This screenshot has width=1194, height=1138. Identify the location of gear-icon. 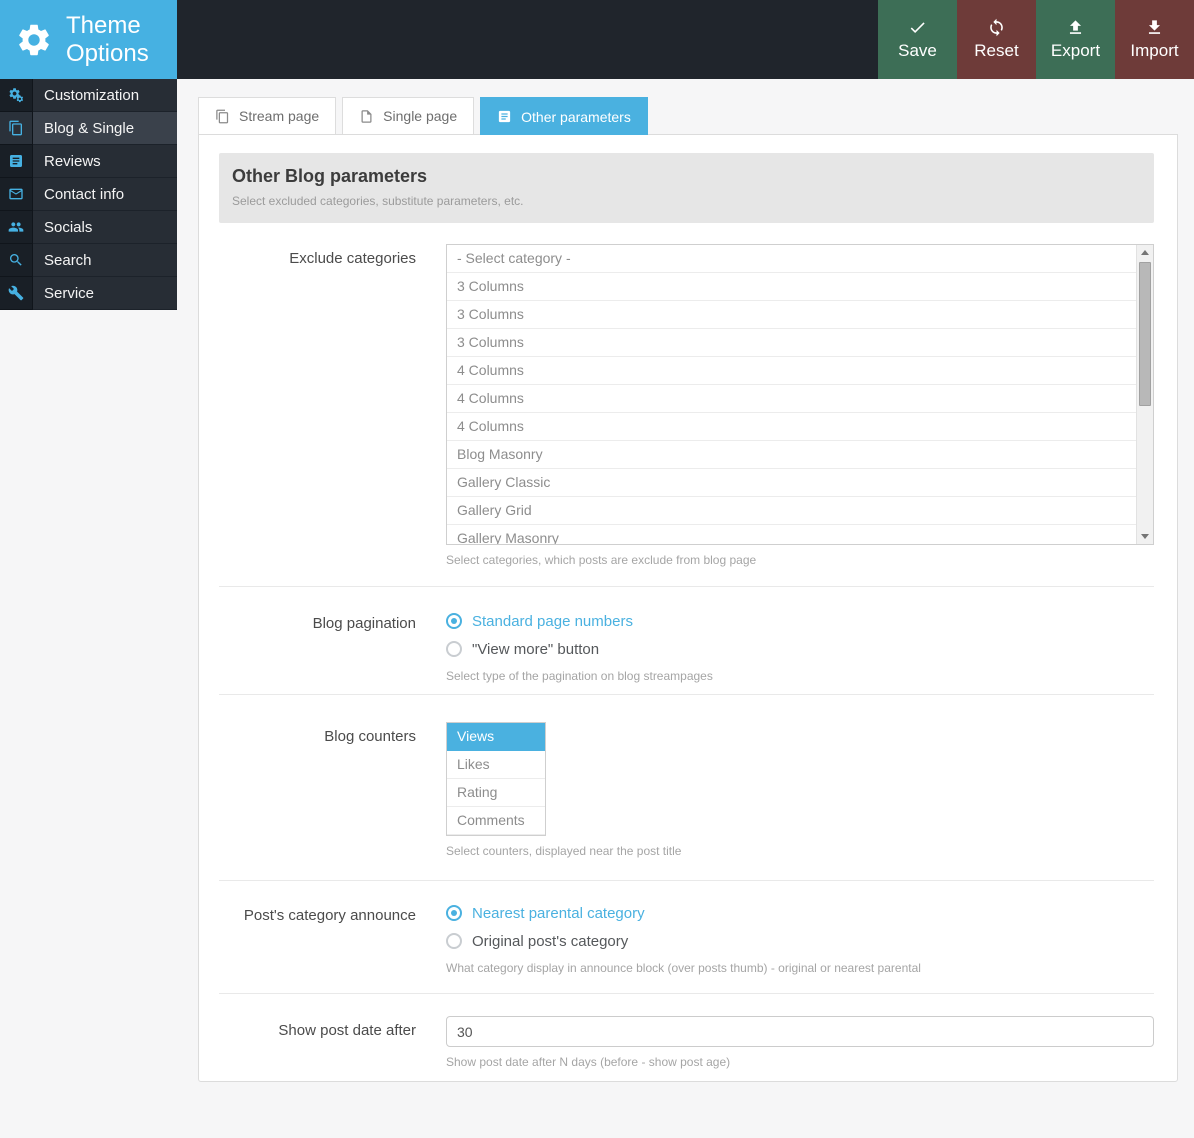
(34, 40).